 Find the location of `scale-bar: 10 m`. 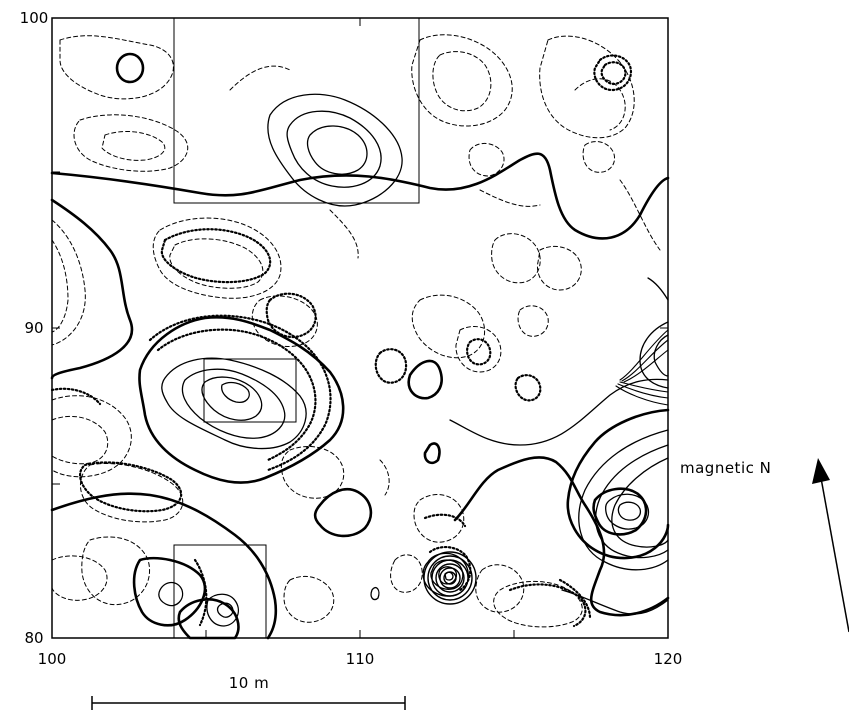

scale-bar: 10 m is located at coordinates (248, 692).